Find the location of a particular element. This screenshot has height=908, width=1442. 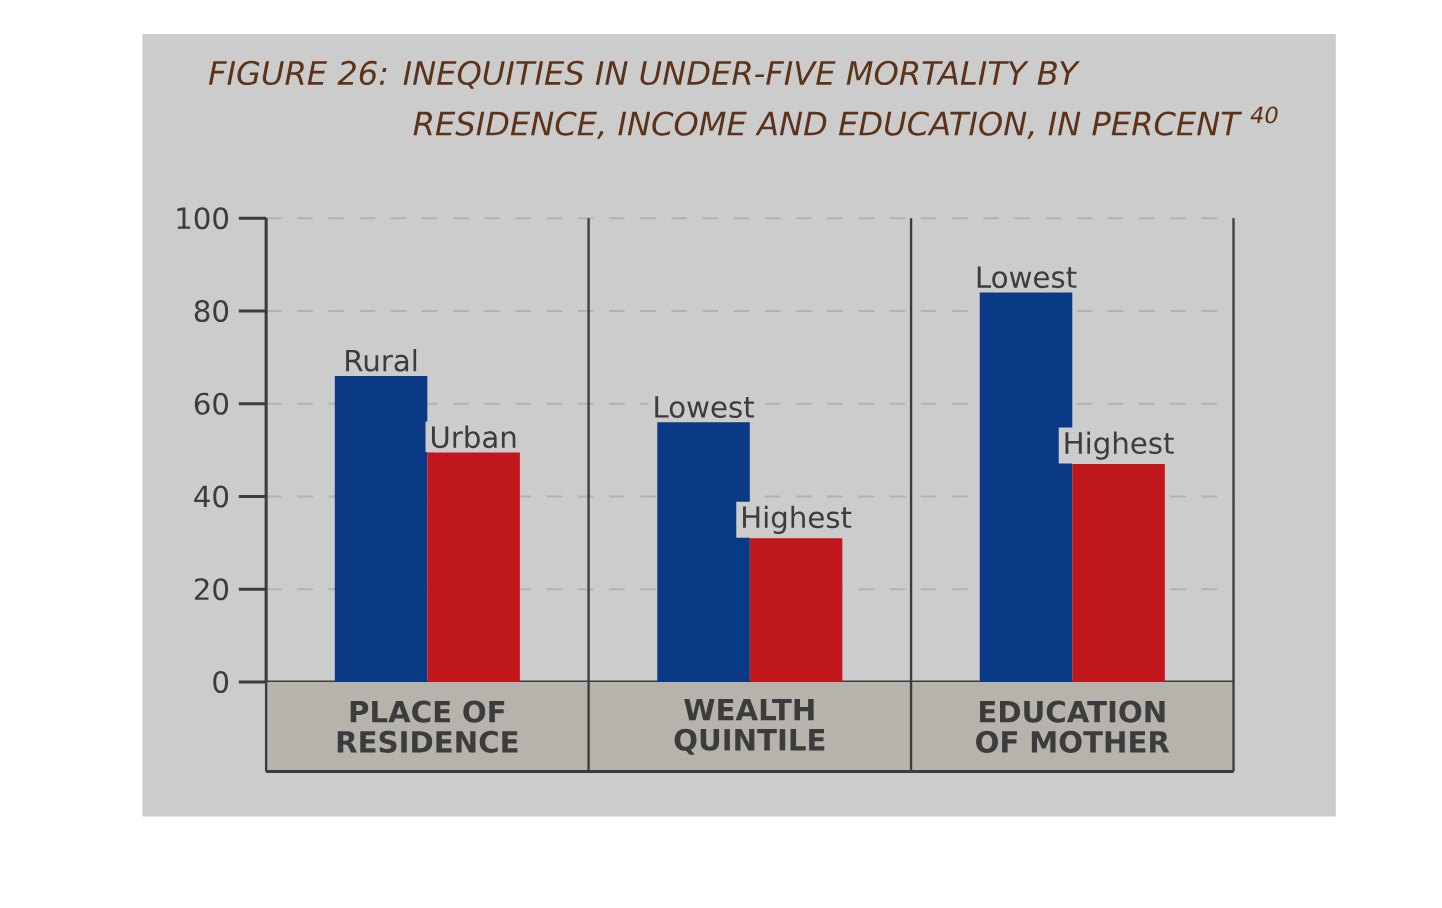

y-tick-label: 60 is located at coordinates (211, 403).